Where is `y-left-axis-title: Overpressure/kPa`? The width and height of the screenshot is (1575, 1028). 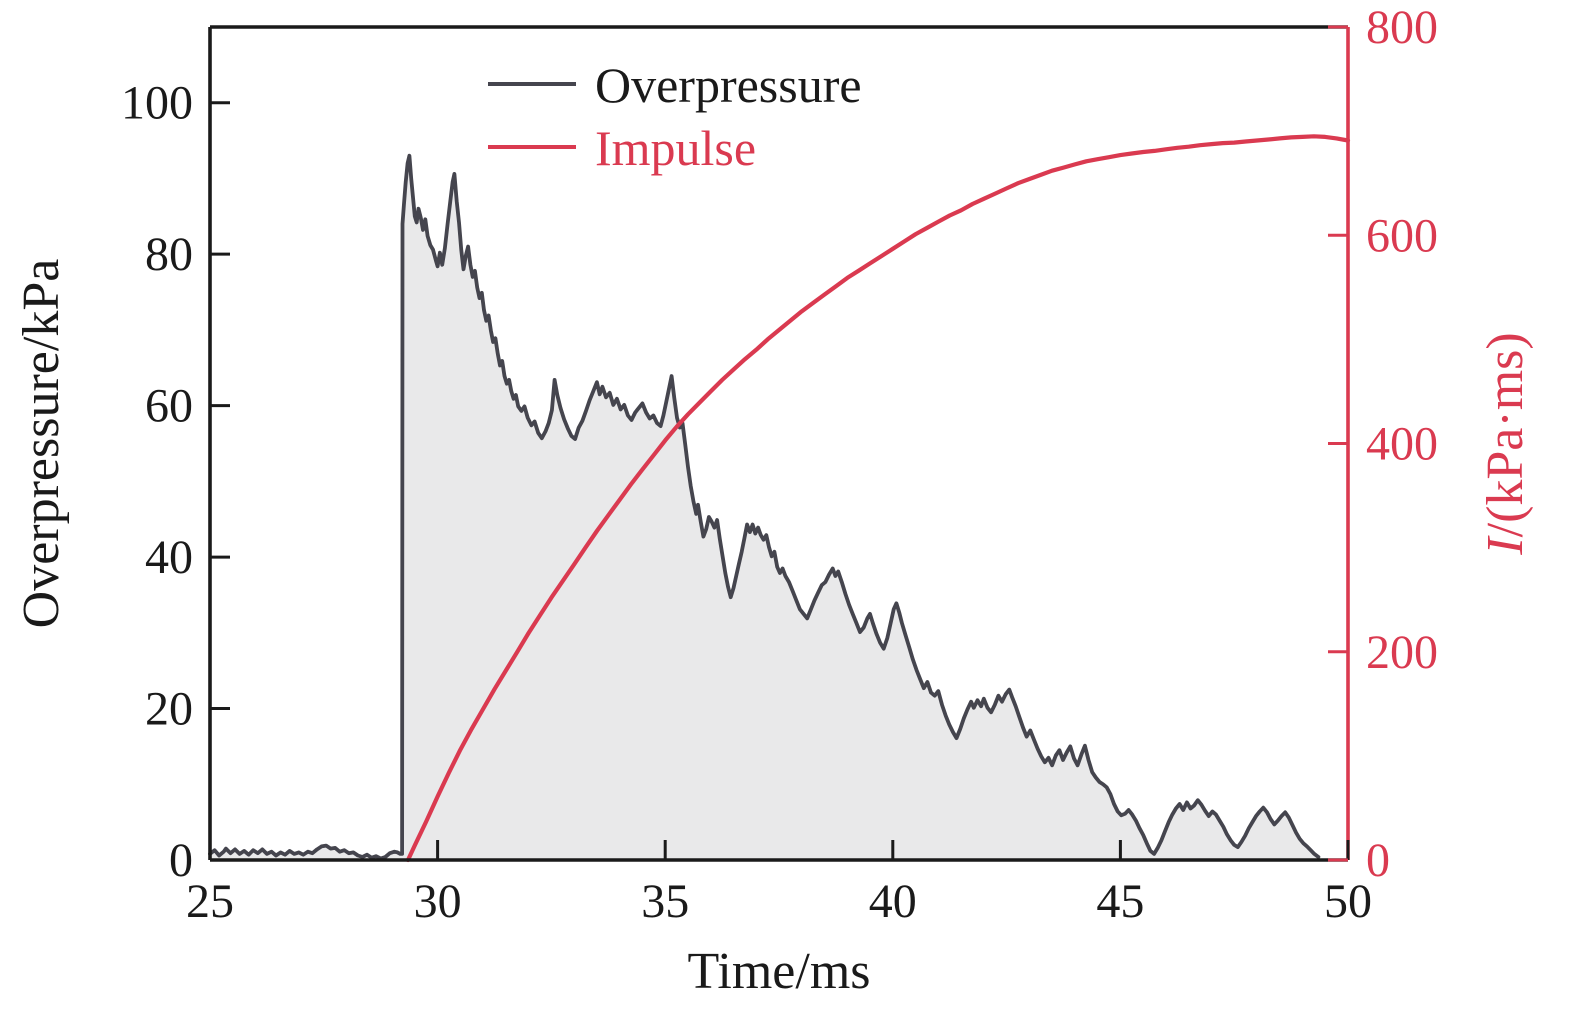 y-left-axis-title: Overpressure/kPa is located at coordinates (41, 444).